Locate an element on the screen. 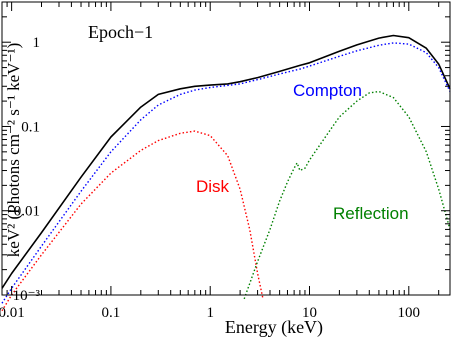 This screenshot has height=345, width=451. label-disk: Disk is located at coordinates (213, 186).